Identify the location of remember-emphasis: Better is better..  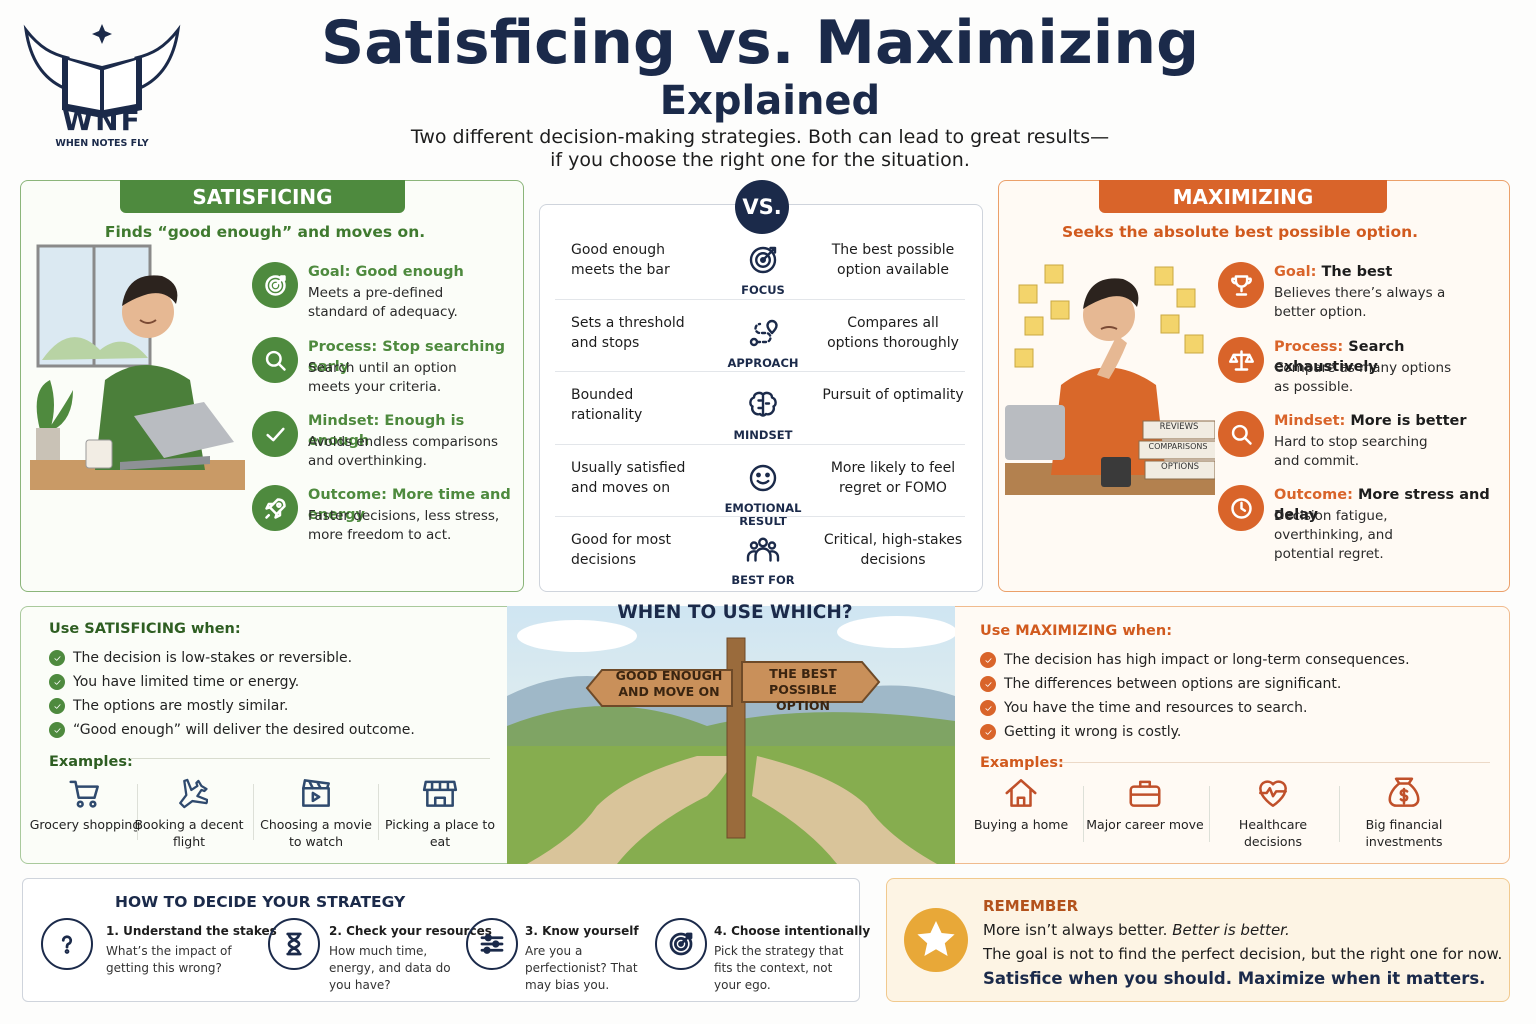
(1231, 930).